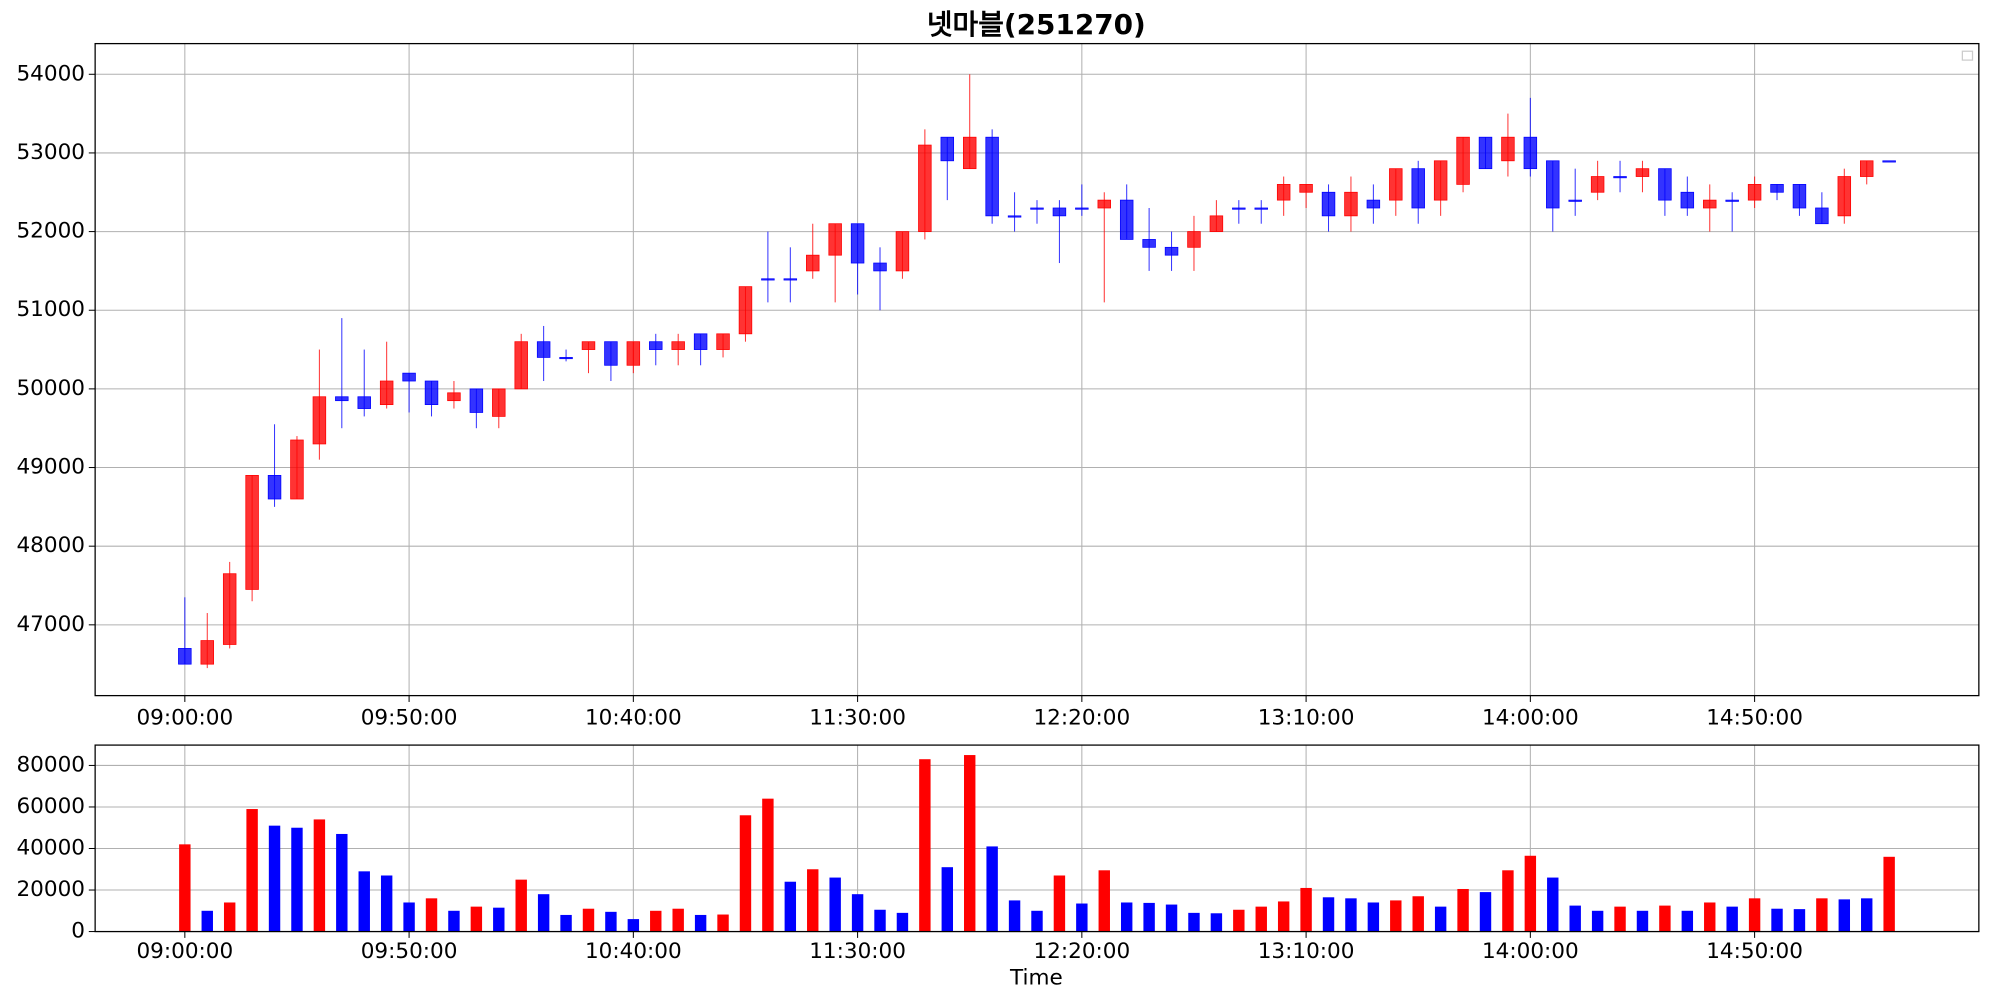  Describe the element at coordinates (50, 309) in the screenshot. I see `y-tick-label: 51000` at that location.